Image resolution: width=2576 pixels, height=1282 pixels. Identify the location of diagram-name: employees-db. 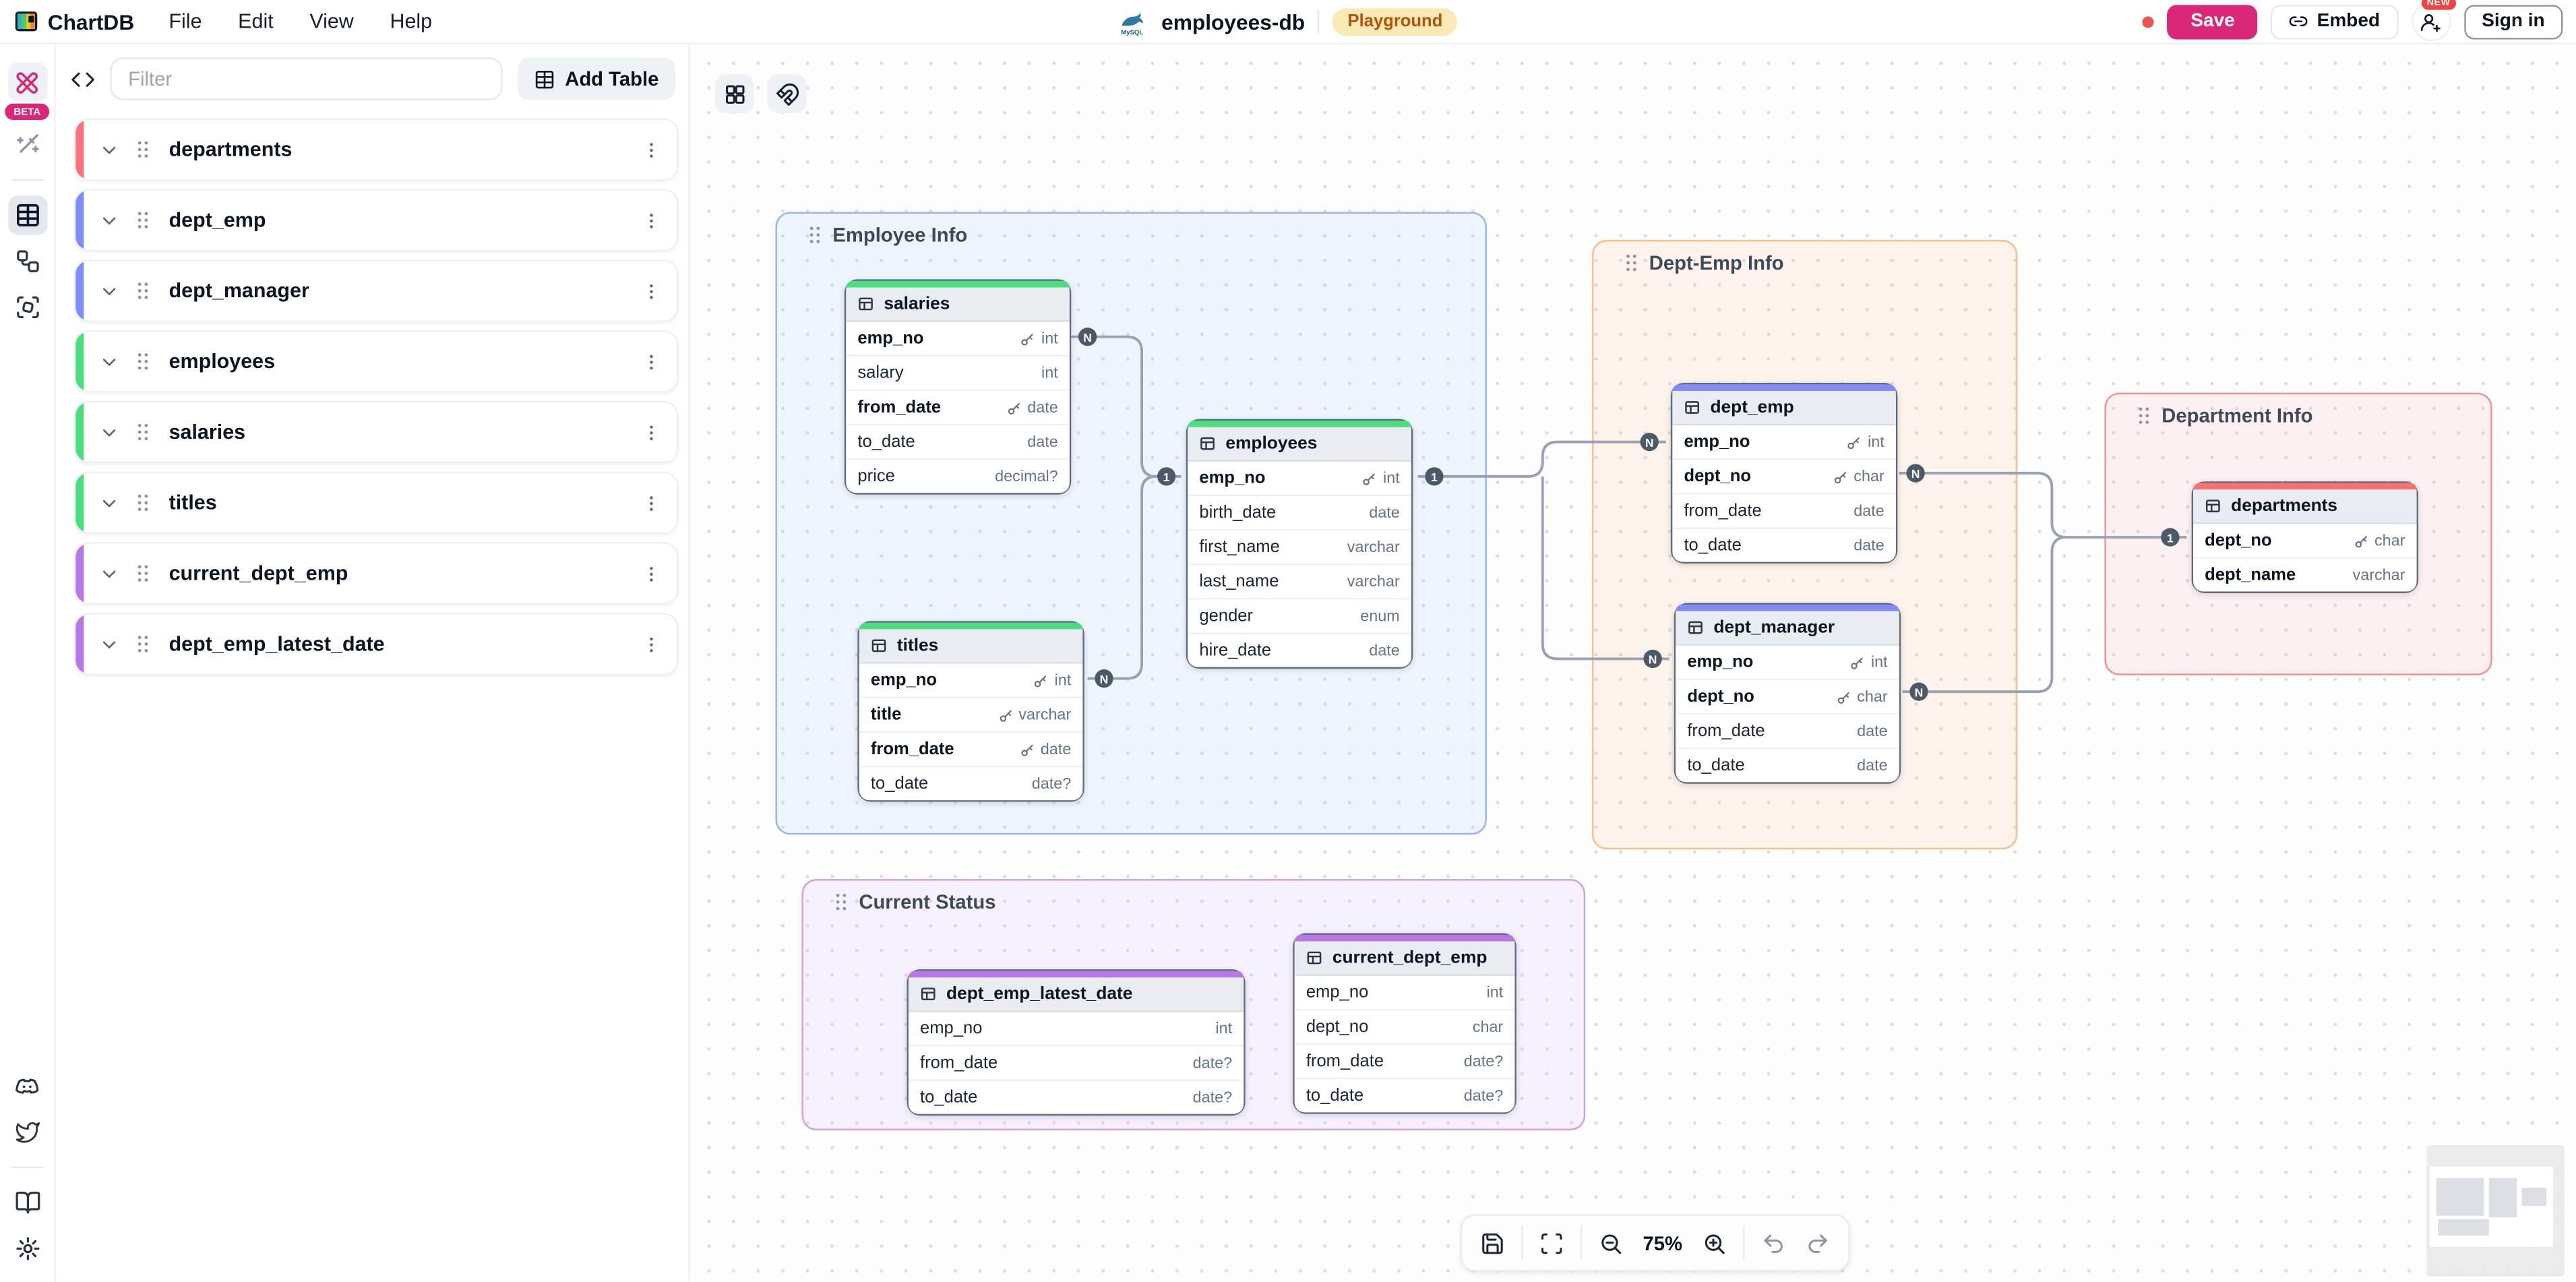
(1233, 21).